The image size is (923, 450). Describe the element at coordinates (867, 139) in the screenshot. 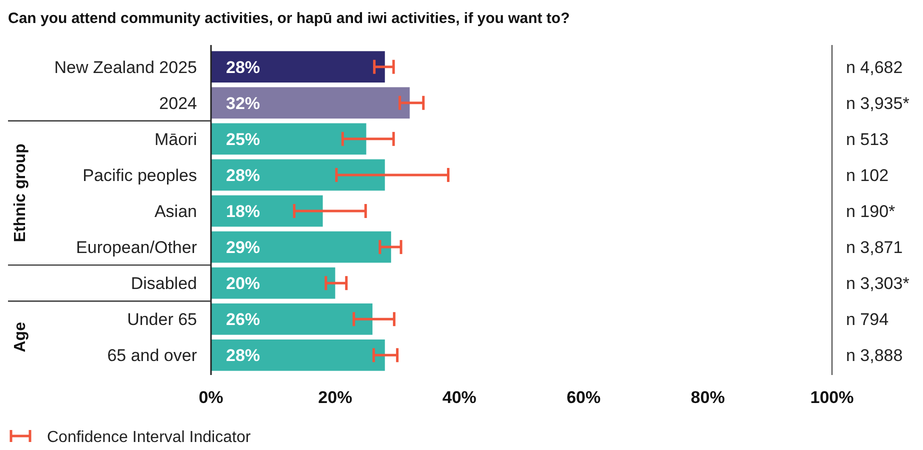

I see `text: n 513` at that location.